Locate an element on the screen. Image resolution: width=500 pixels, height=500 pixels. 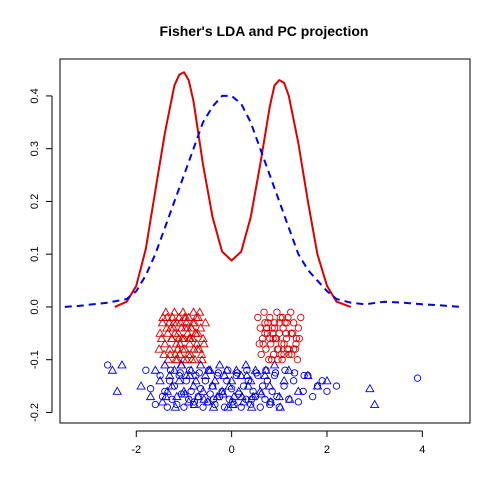
y-tick-label: 0.4 is located at coordinates (35, 95).